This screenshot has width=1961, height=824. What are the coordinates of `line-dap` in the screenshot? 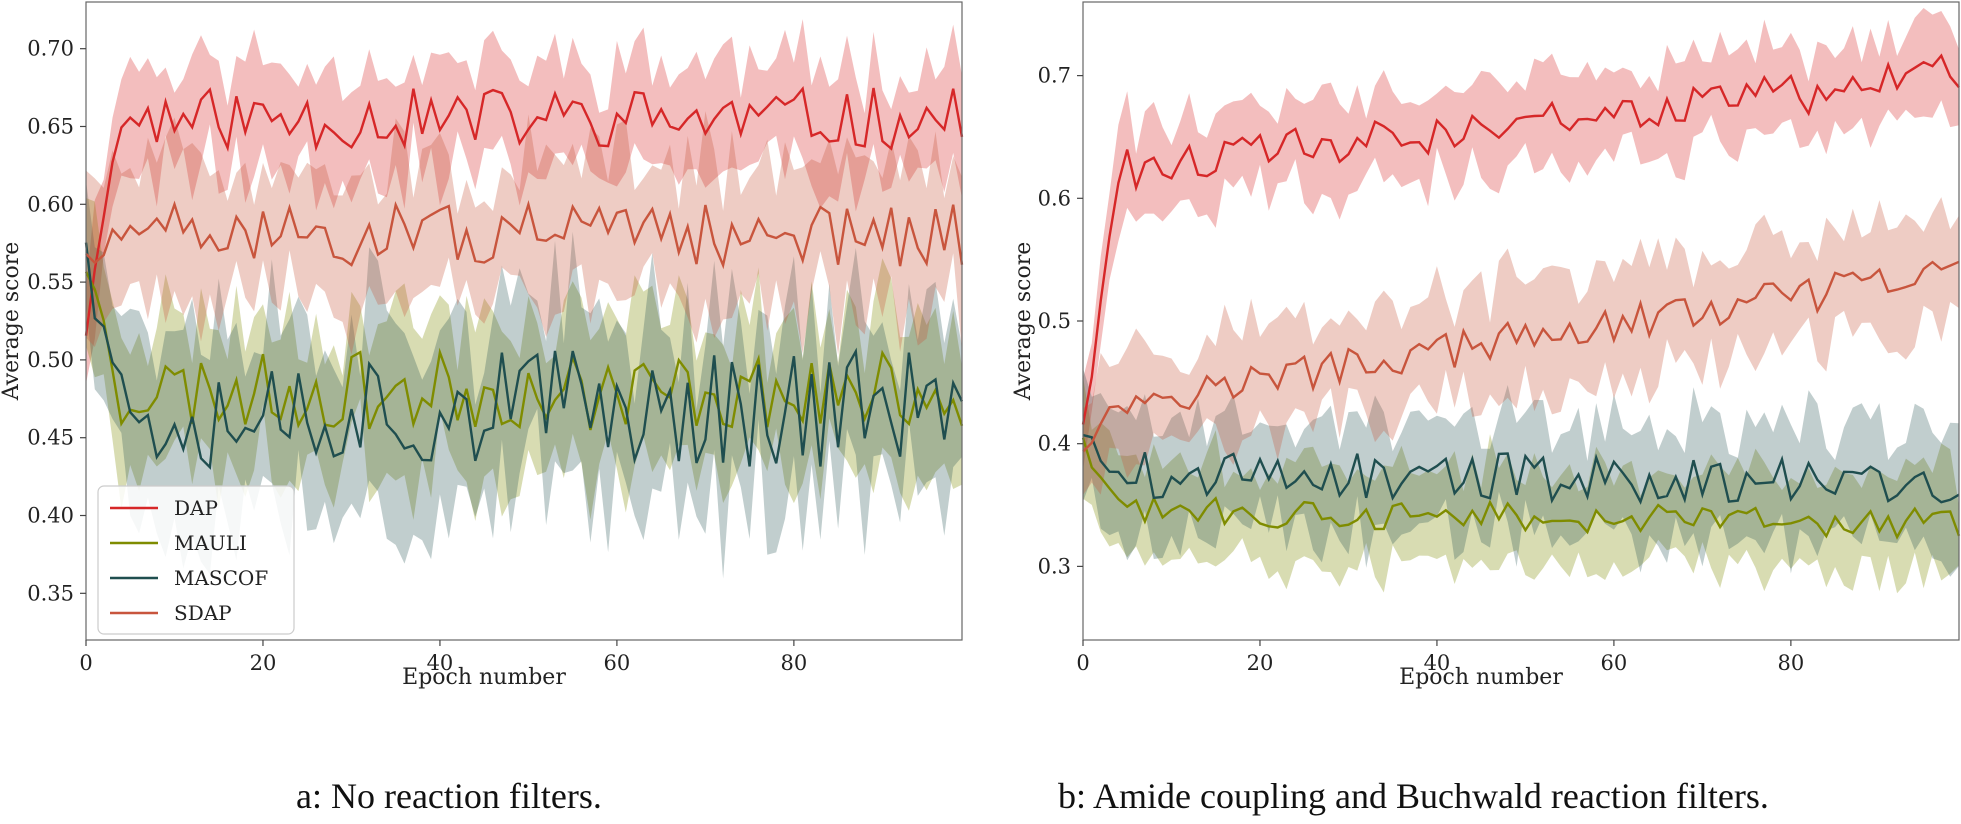 It's located at (524, 211).